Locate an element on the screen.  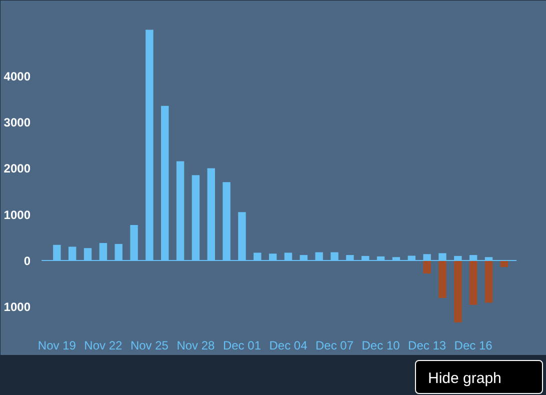
x-tick-label: Dec 16 is located at coordinates (473, 345).